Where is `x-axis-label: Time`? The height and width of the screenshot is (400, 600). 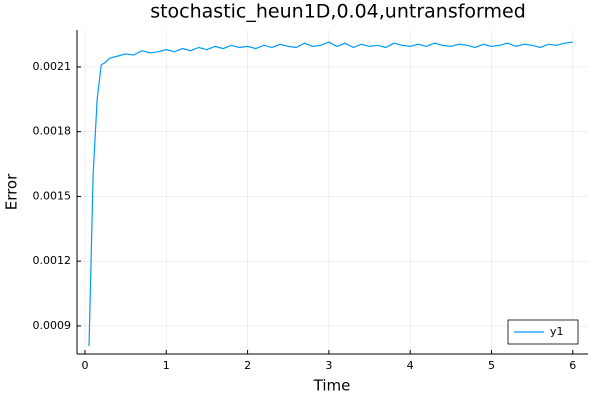 x-axis-label: Time is located at coordinates (332, 386).